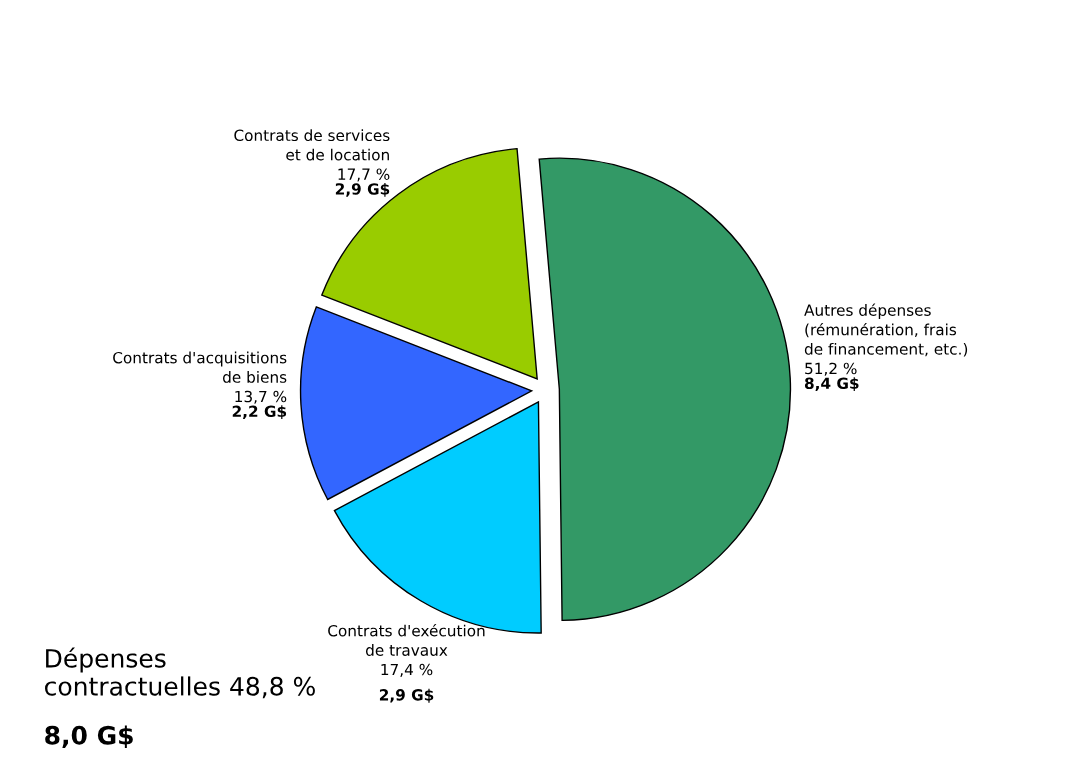 The width and height of the screenshot is (1091, 780). I want to click on data-label: 51,2 %, so click(831, 369).